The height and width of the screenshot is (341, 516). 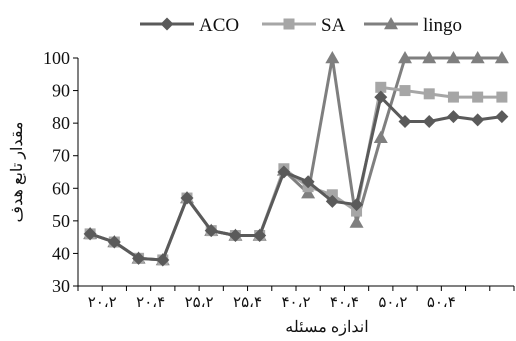 What do you see at coordinates (441, 303) in the screenshot?
I see `x-tick-label: ۵۰،۴` at bounding box center [441, 303].